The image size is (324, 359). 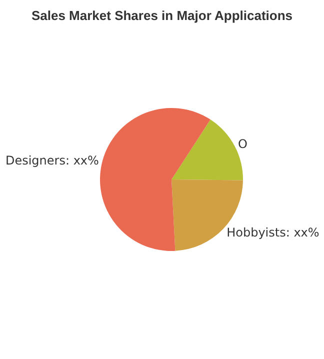 What do you see at coordinates (52, 161) in the screenshot?
I see `slice-label: Designers: xx%` at bounding box center [52, 161].